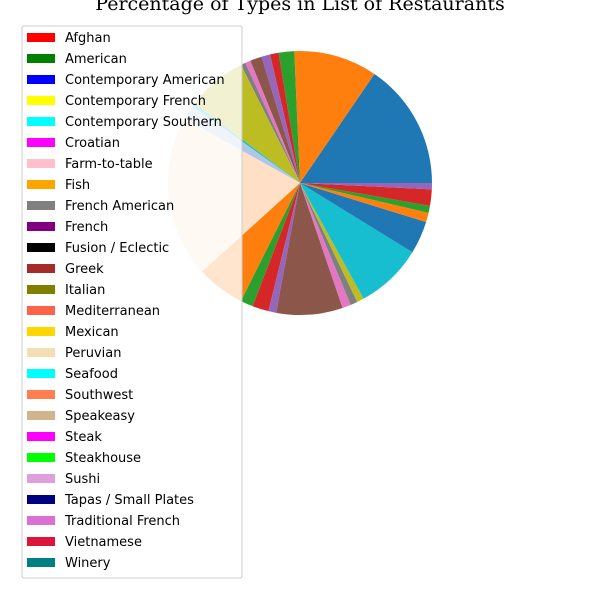 Image resolution: width=600 pixels, height=600 pixels. What do you see at coordinates (91, 374) in the screenshot?
I see `legend-label: Seafood` at bounding box center [91, 374].